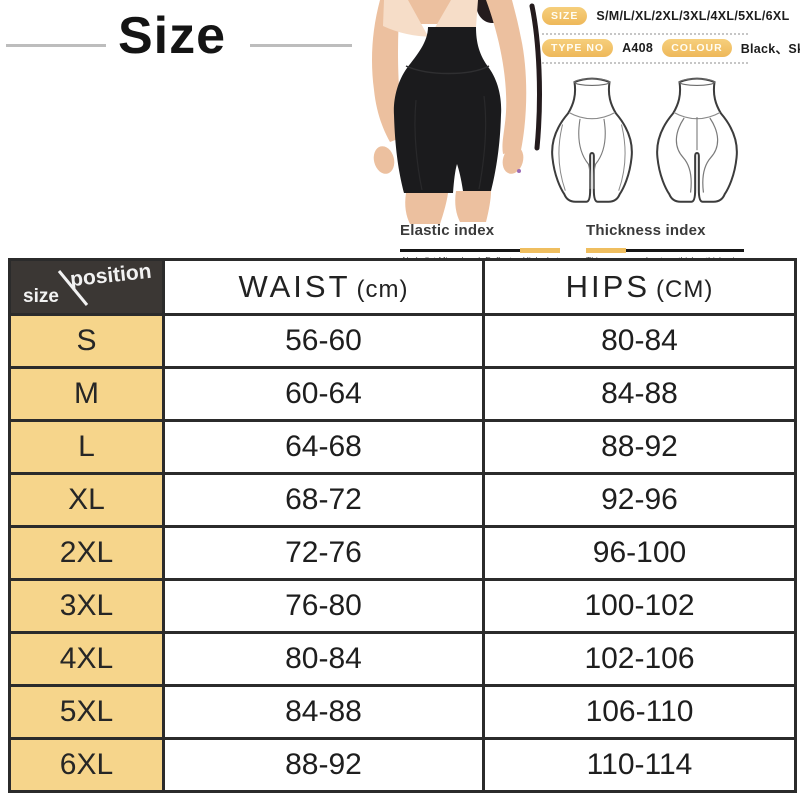  What do you see at coordinates (565, 16) in the screenshot?
I see `size-badge: SIZE` at bounding box center [565, 16].